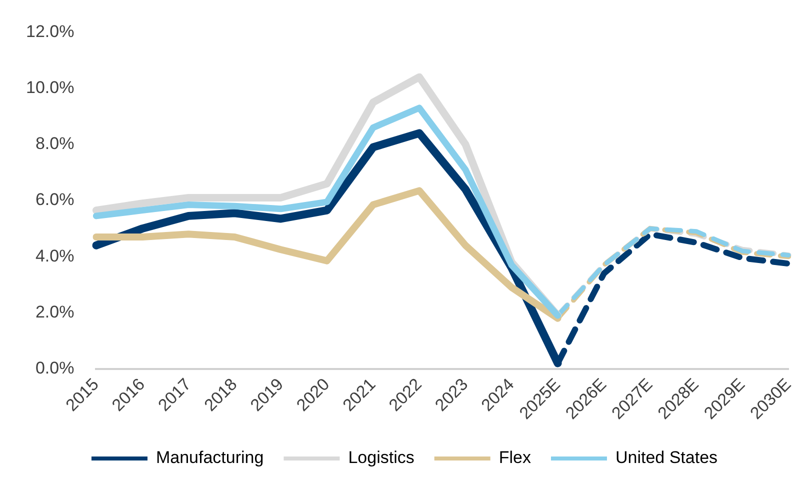 The image size is (809, 481). What do you see at coordinates (210, 458) in the screenshot?
I see `legend-label: Manufacturing` at bounding box center [210, 458].